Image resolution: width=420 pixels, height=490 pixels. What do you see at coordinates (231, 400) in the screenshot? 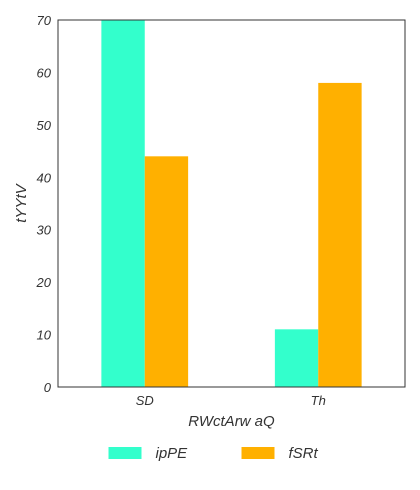
I see `x-axis-ticks: SD Th` at bounding box center [231, 400].